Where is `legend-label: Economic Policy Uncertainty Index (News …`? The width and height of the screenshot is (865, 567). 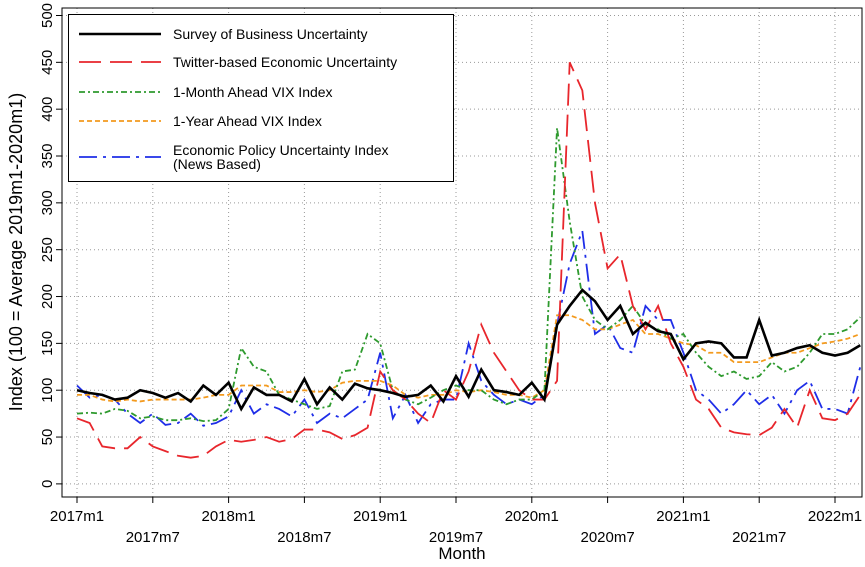
legend-label: Economic Policy Uncertainty Index (News … is located at coordinates (281, 157).